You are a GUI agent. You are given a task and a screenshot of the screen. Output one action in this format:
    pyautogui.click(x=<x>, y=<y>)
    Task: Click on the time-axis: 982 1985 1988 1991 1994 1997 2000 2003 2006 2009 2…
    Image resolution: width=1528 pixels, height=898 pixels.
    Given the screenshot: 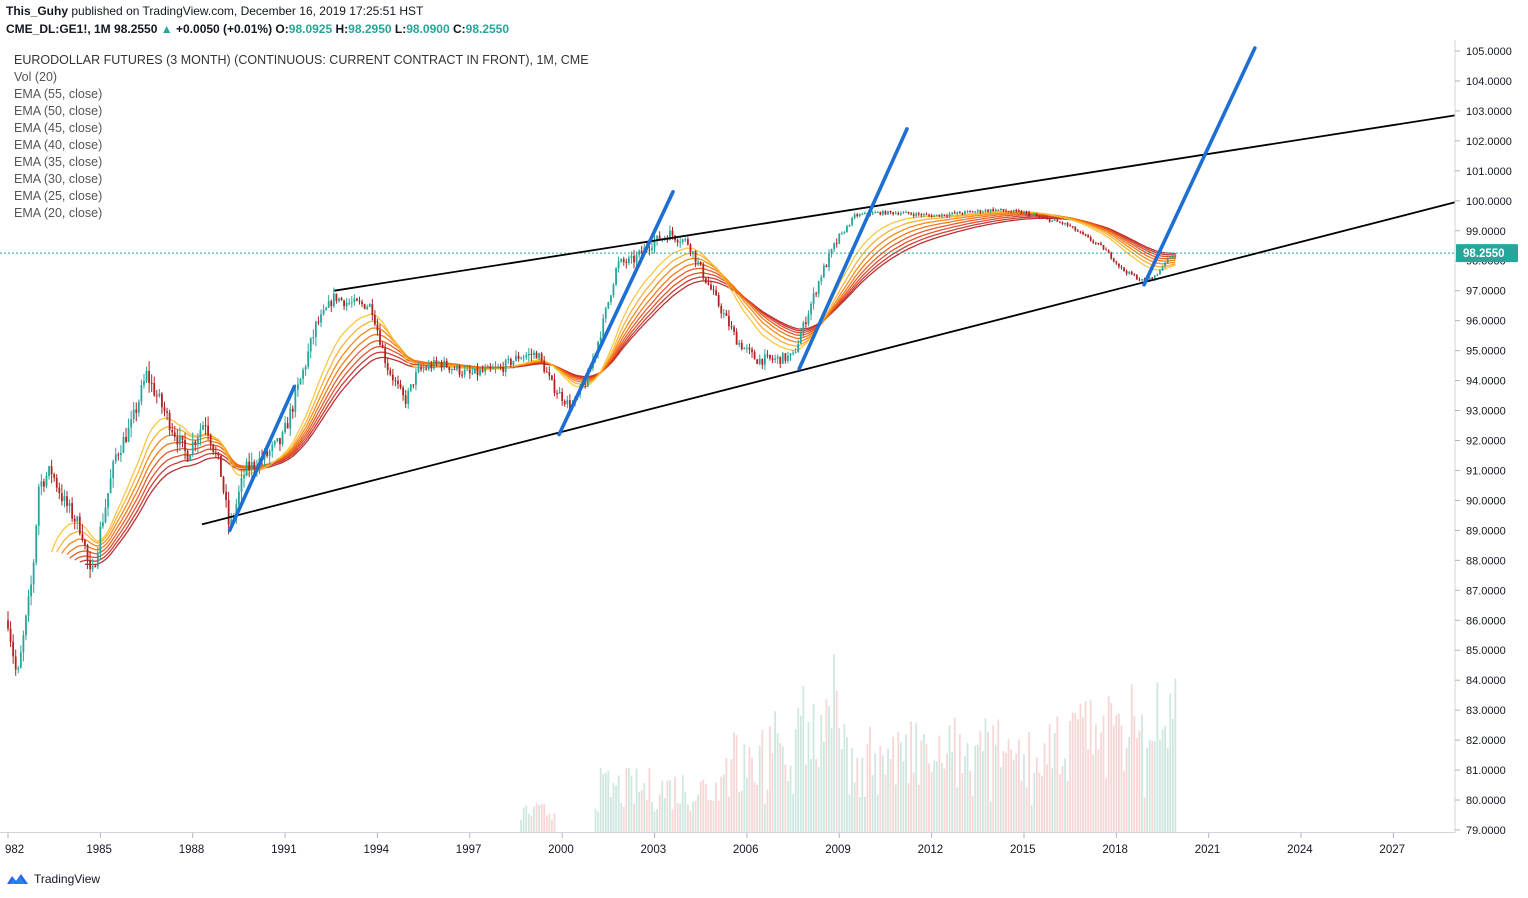 What is the action you would take?
    pyautogui.click(x=705, y=844)
    